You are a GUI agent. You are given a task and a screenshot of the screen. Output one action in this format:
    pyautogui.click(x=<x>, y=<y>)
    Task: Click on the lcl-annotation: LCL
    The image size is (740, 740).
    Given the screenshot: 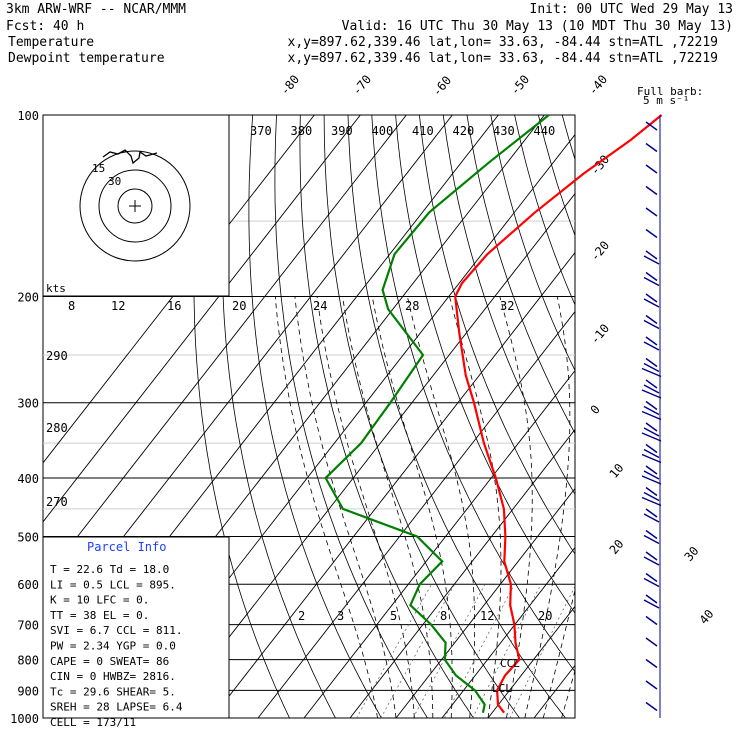 What is the action you would take?
    pyautogui.click(x=502, y=688)
    